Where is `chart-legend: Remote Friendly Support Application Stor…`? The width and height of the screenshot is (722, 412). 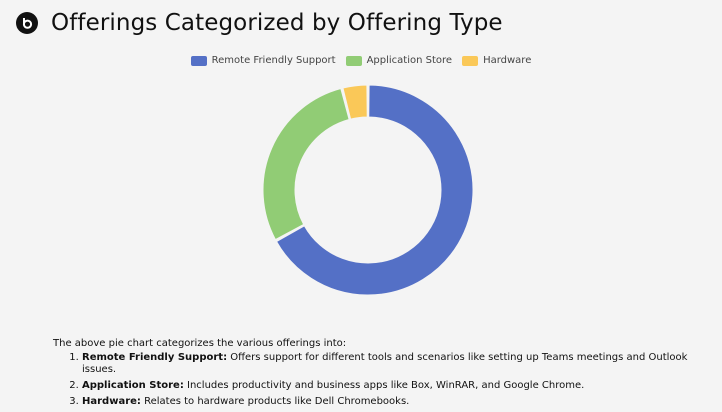 chart-legend: Remote Friendly Support Application Stor… is located at coordinates (361, 60).